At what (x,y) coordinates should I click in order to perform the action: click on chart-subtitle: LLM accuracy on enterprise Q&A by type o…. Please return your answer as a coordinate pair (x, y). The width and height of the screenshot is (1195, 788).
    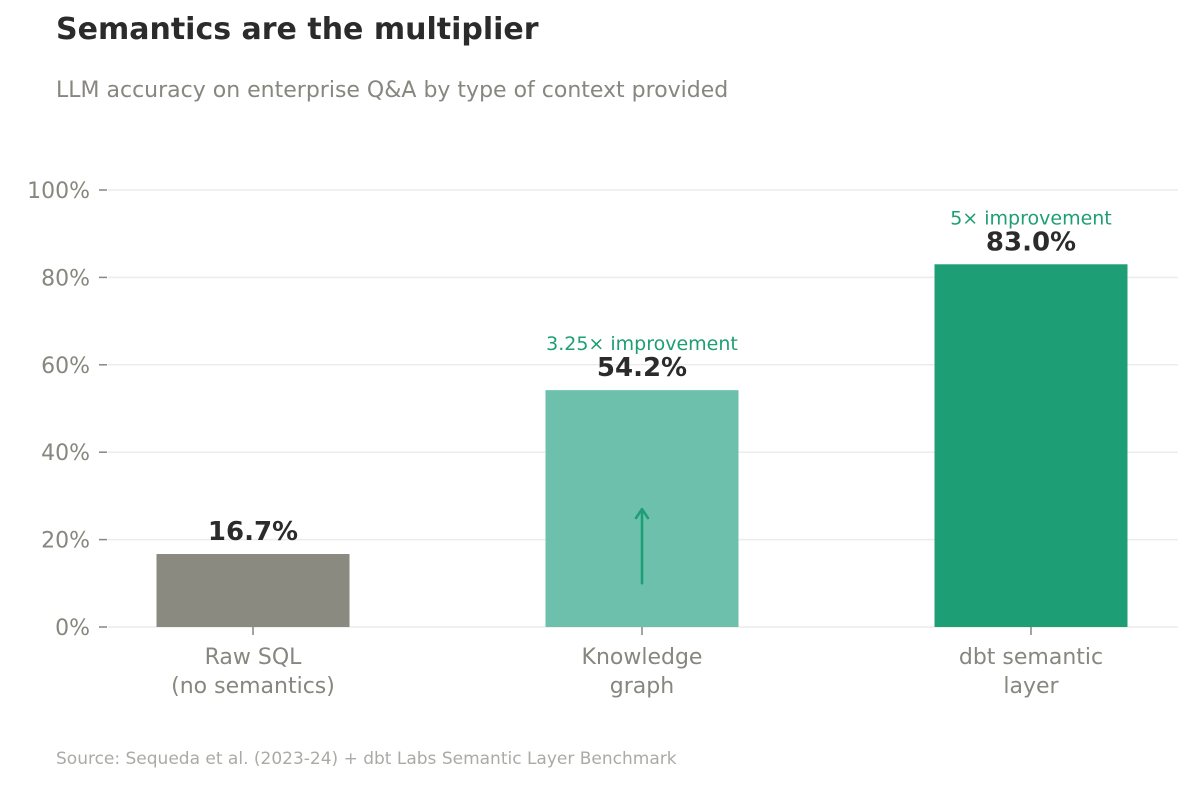
    Looking at the image, I should click on (392, 90).